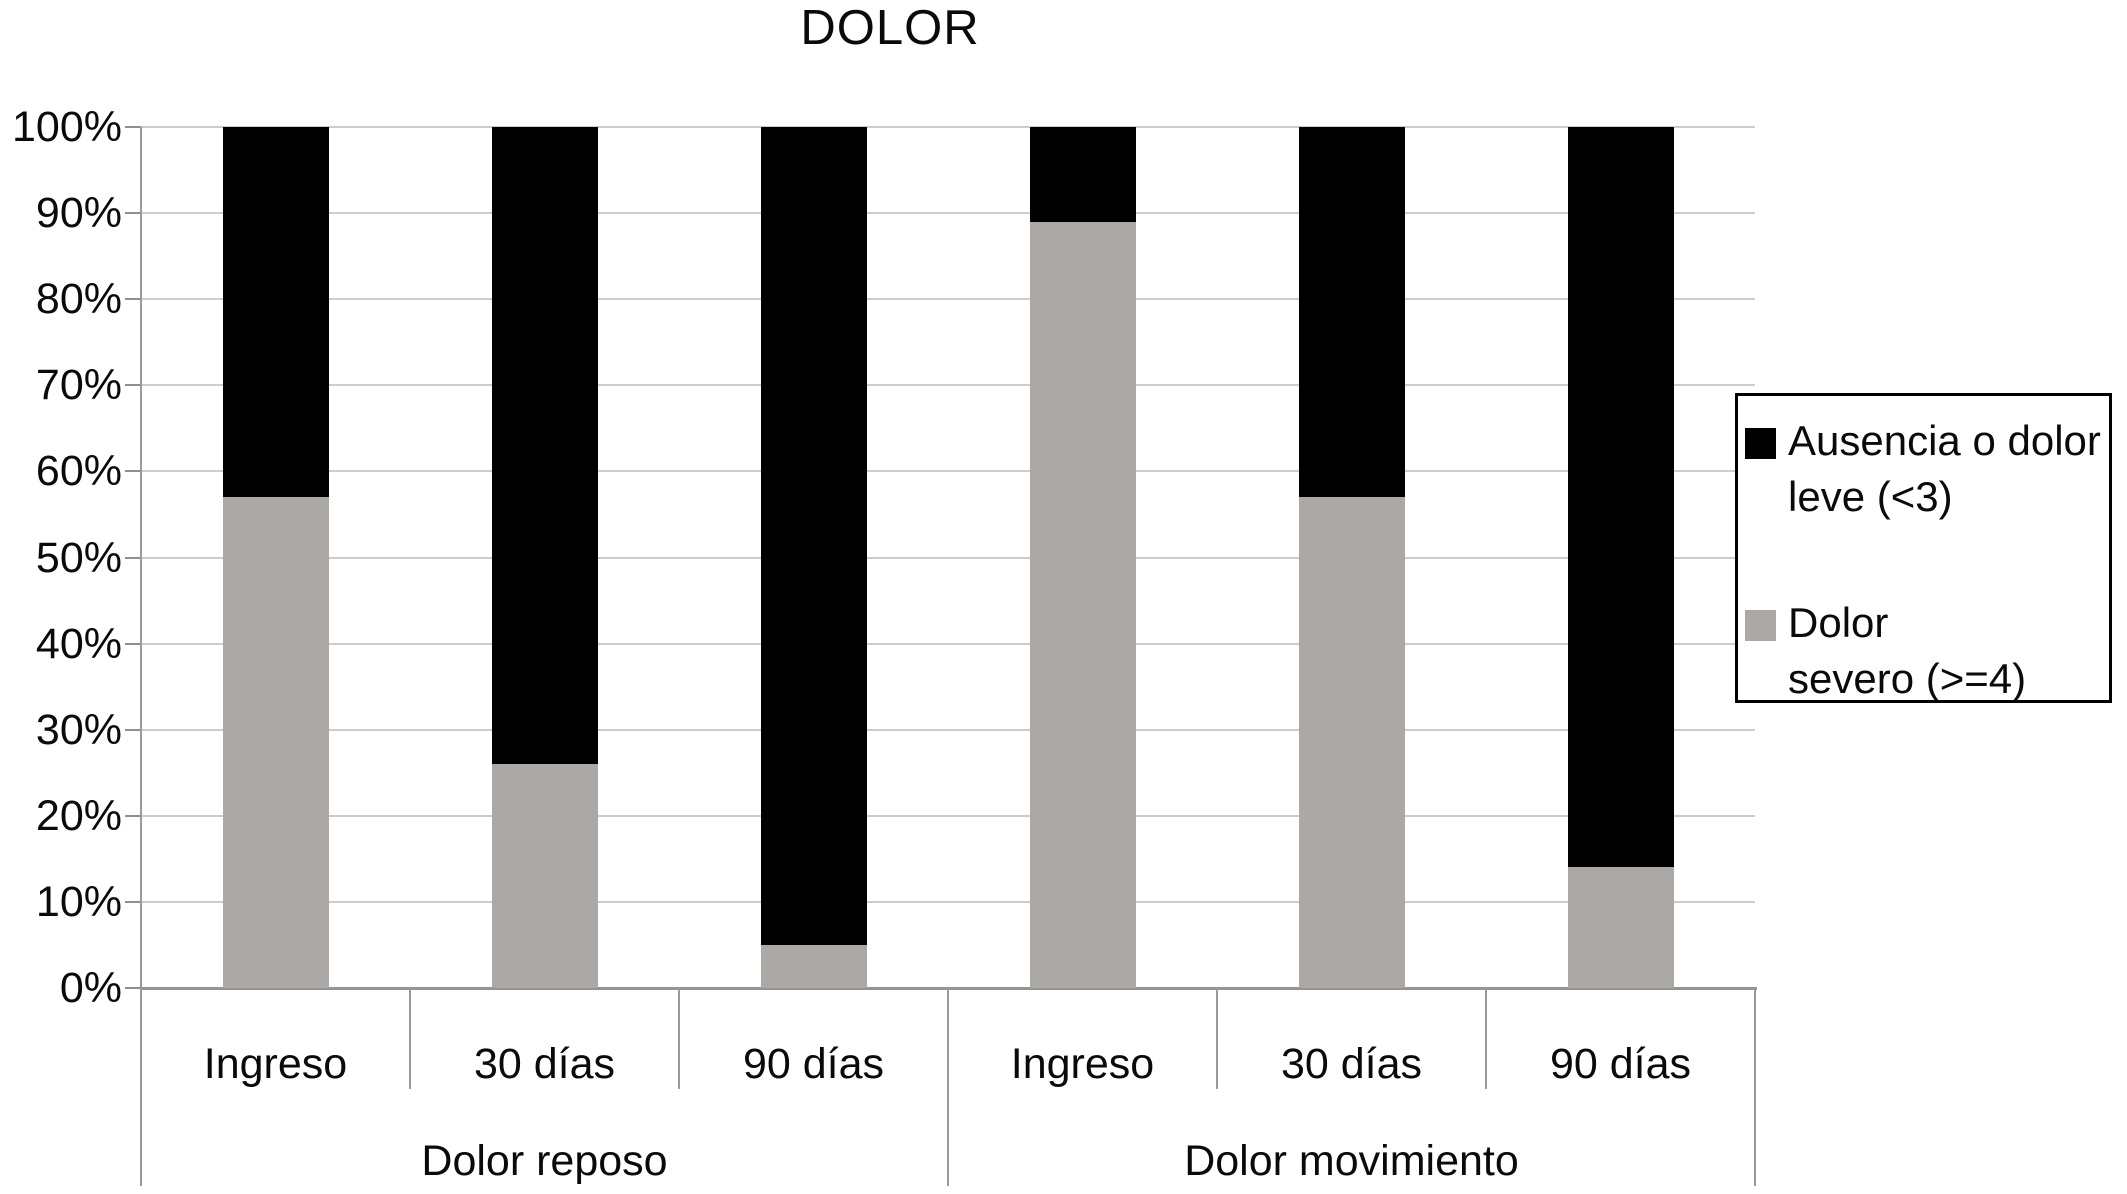 Image resolution: width=2127 pixels, height=1194 pixels. What do you see at coordinates (1838, 622) in the screenshot?
I see `legend-label-severo-line1: Dolor` at bounding box center [1838, 622].